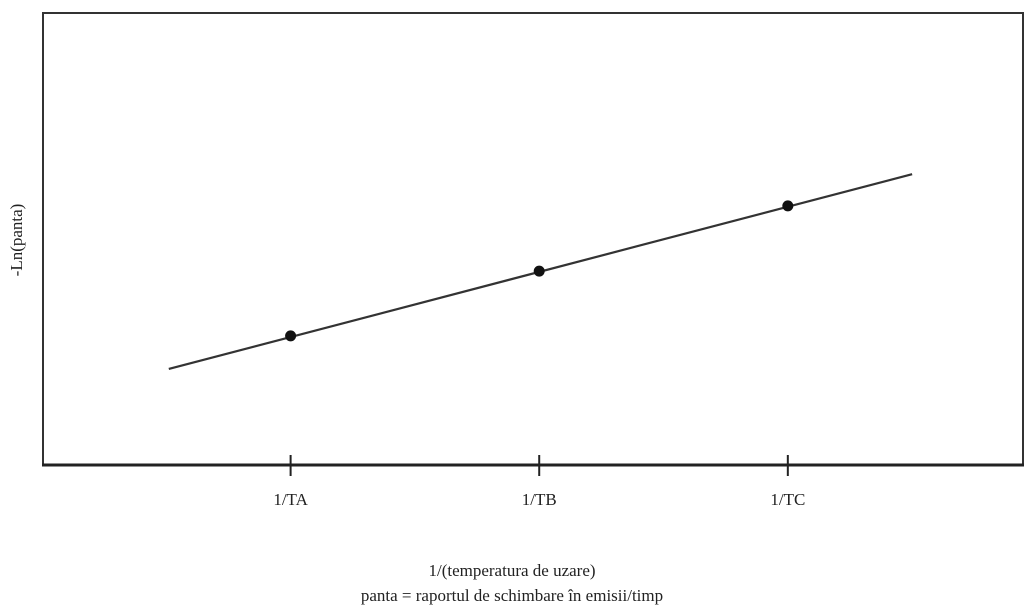 This screenshot has height=612, width=1024. Describe the element at coordinates (539, 499) in the screenshot. I see `x-tick-label: 1/TB` at that location.